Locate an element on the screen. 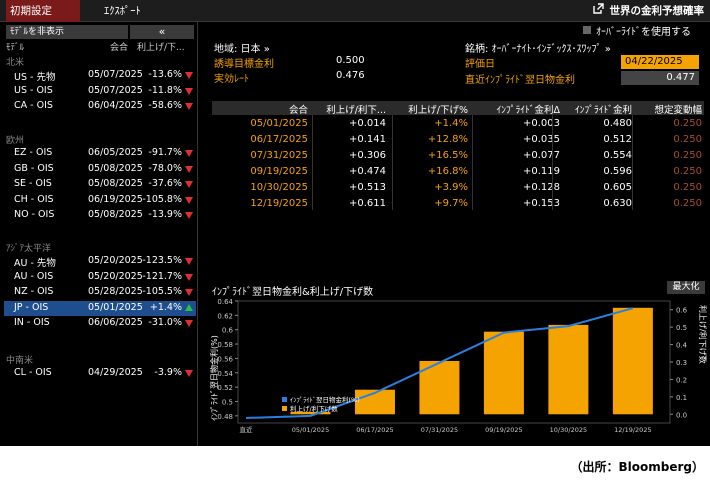 The width and height of the screenshot is (710, 488). hike-cut-value: -78.0% is located at coordinates (165, 168).